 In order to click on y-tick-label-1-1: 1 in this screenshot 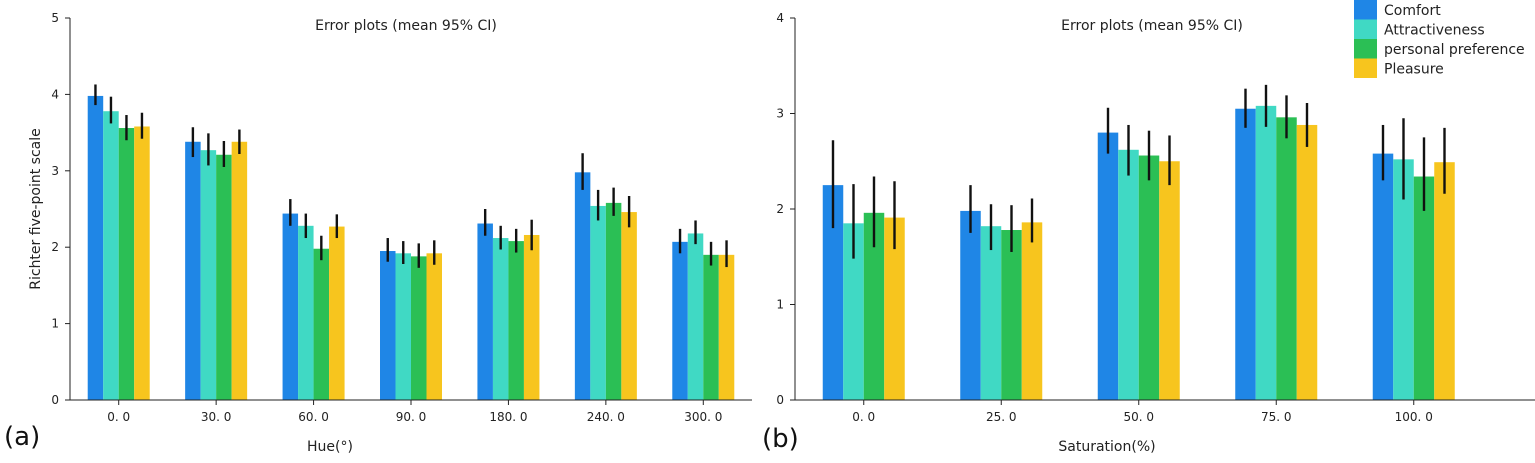, I will do `click(55, 324)`.